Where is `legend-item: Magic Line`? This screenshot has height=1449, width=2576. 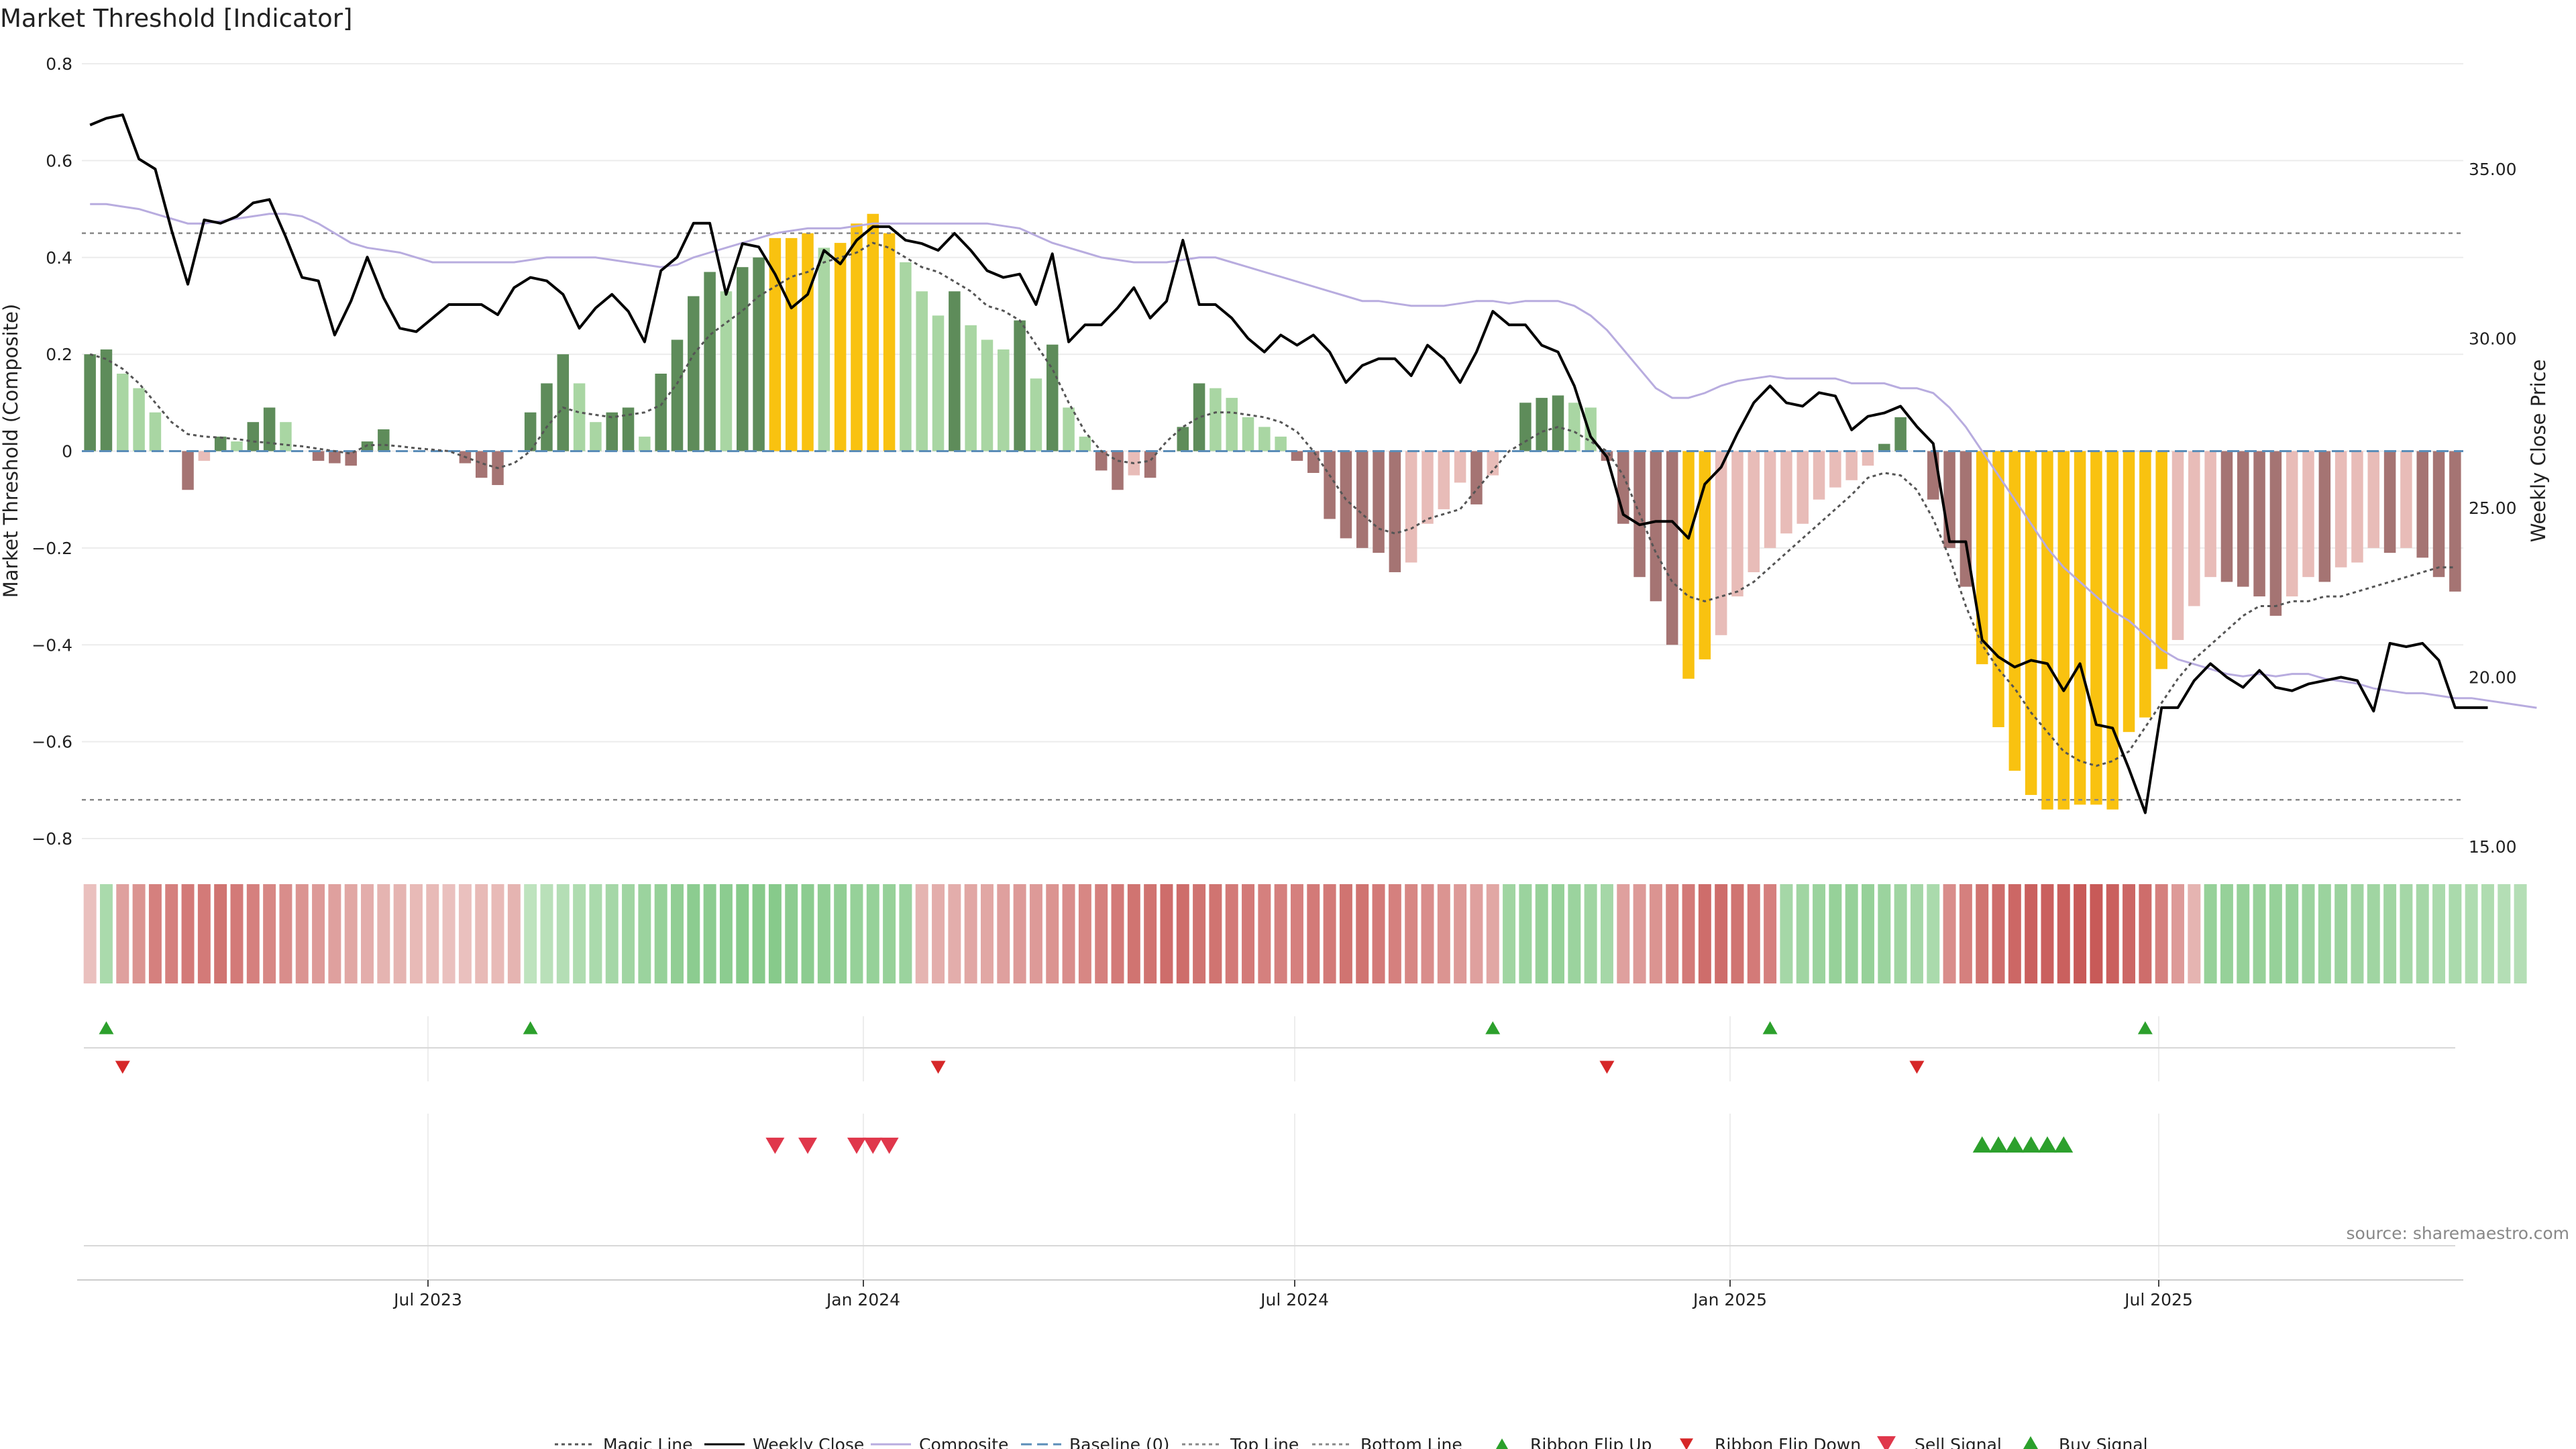 legend-item: Magic Line is located at coordinates (624, 1442).